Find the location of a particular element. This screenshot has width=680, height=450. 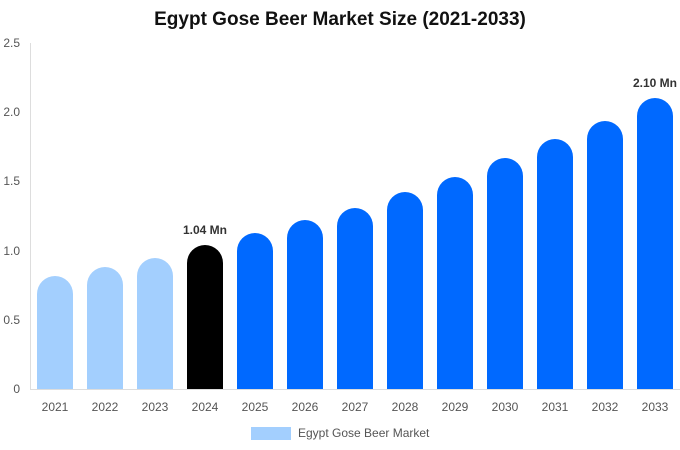

bar-2023 is located at coordinates (155, 323).